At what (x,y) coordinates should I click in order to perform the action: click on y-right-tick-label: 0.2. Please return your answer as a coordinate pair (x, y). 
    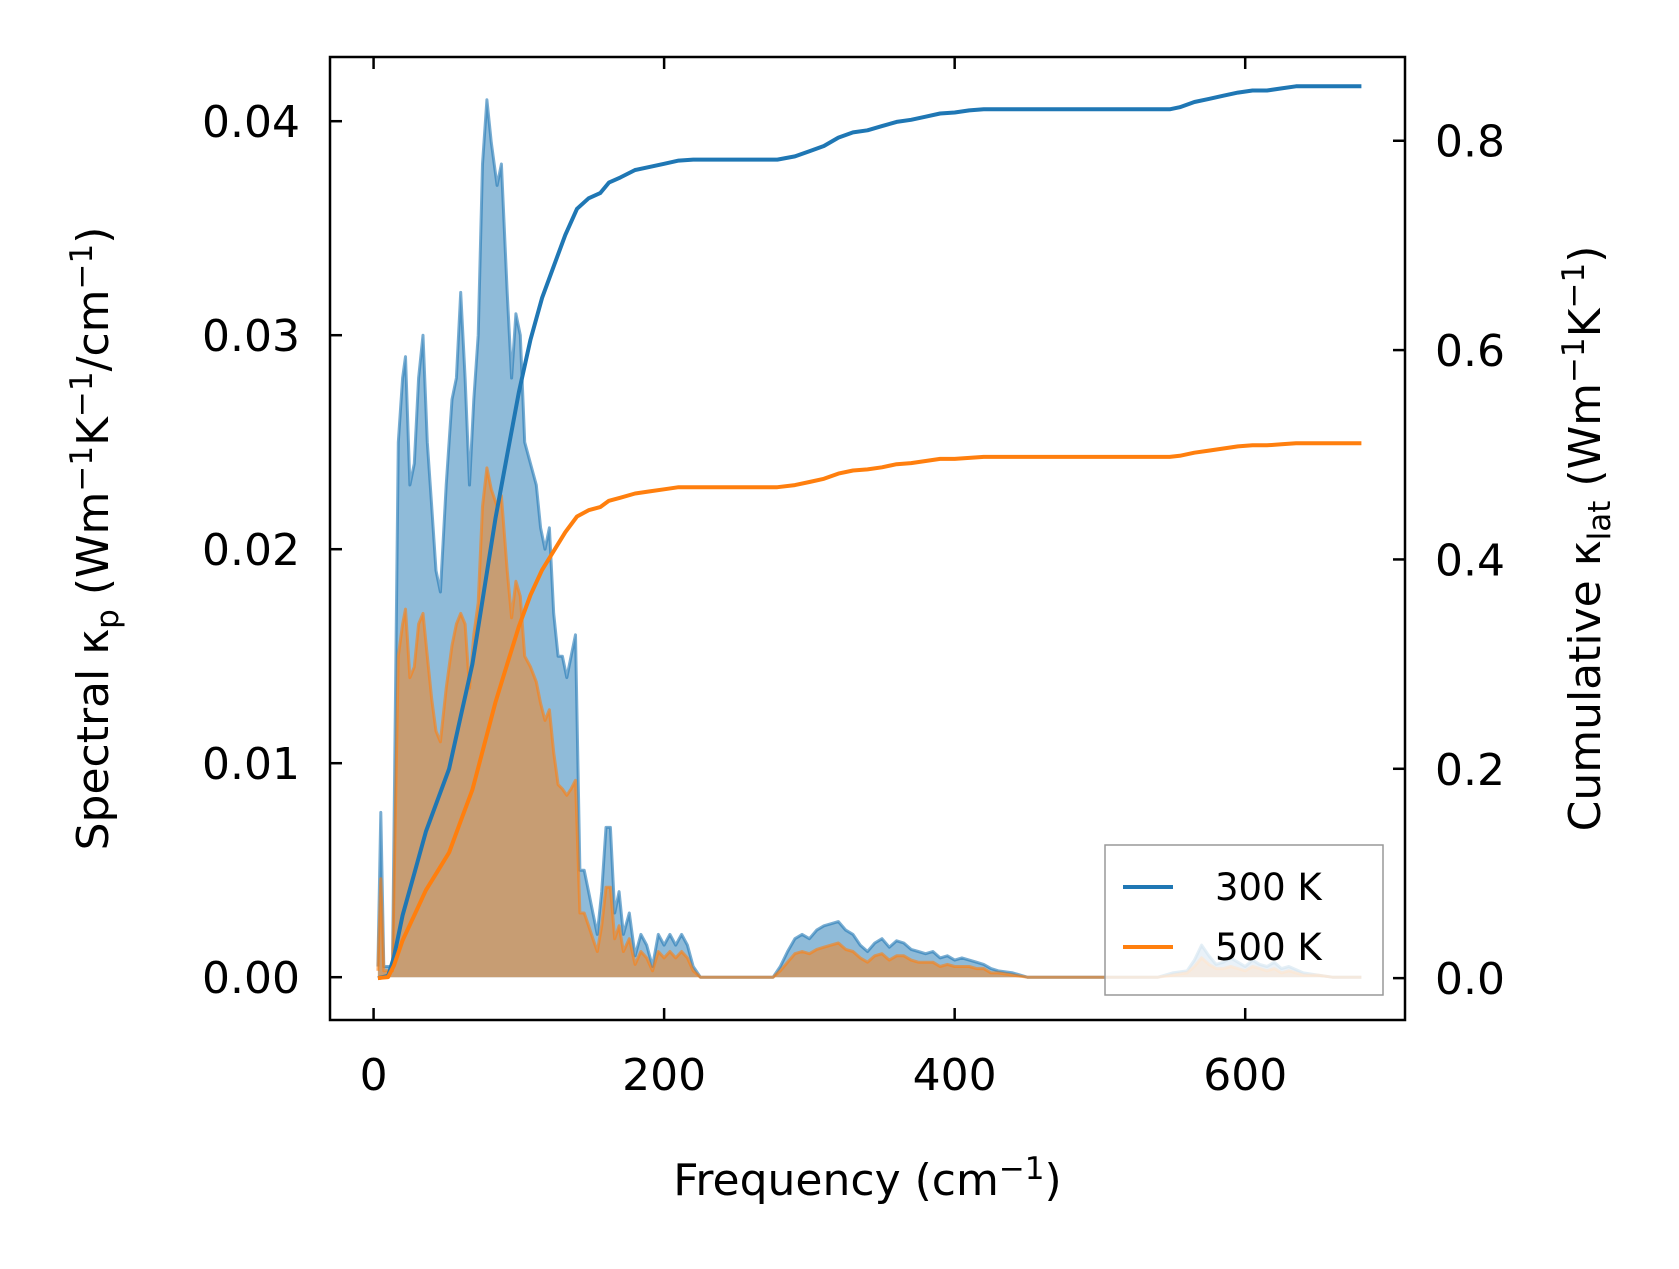
    Looking at the image, I should click on (1470, 770).